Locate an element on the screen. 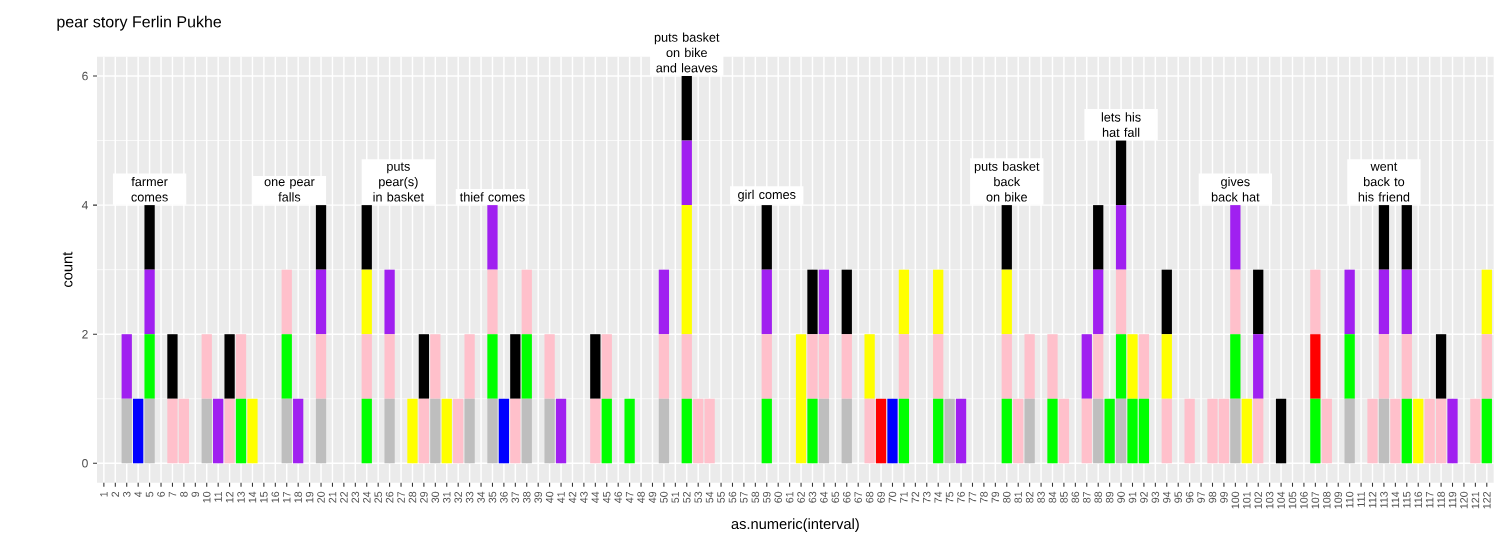 This screenshot has width=1499, height=553. annotation: puts basket on bike and leaves is located at coordinates (687, 52).